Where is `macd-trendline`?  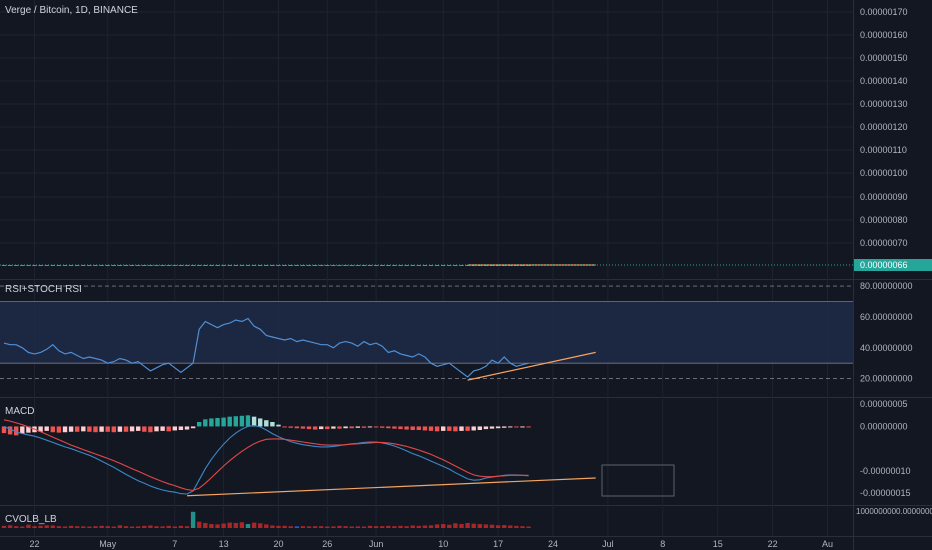
macd-trendline is located at coordinates (391, 487).